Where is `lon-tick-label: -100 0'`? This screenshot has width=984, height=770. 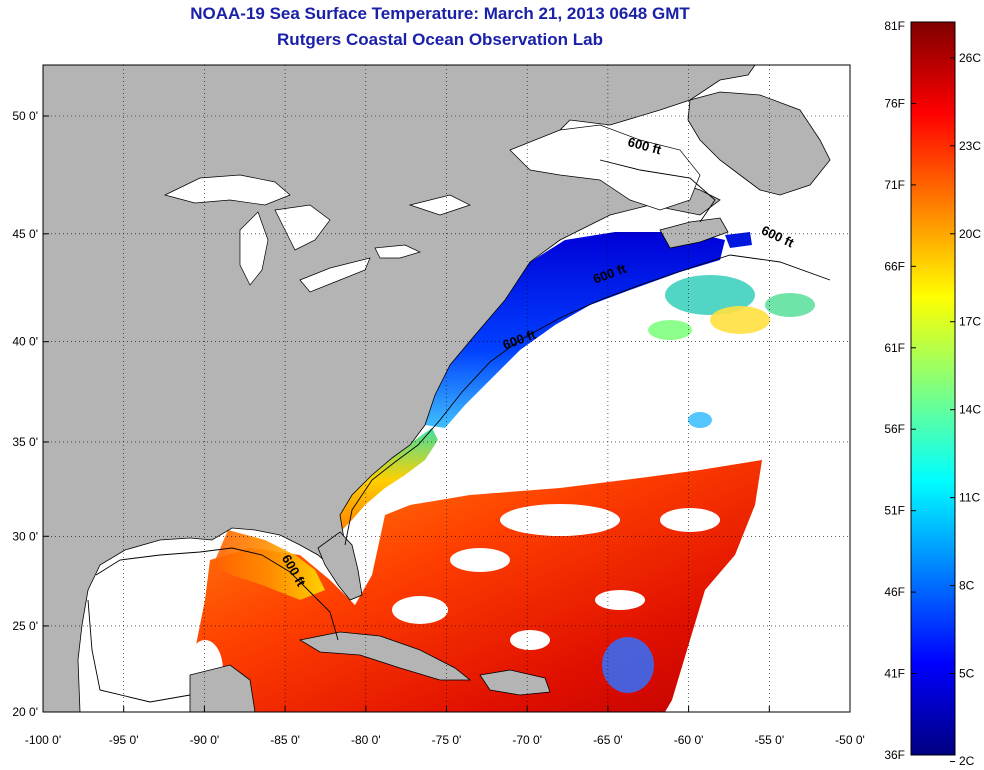 lon-tick-label: -100 0' is located at coordinates (43, 740).